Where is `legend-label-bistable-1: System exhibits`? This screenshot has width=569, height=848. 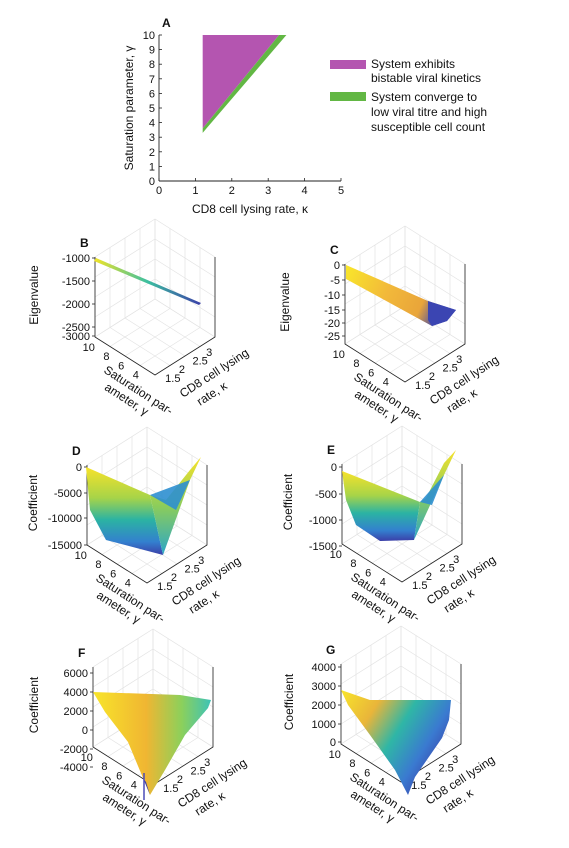 legend-label-bistable-1: System exhibits is located at coordinates (413, 64).